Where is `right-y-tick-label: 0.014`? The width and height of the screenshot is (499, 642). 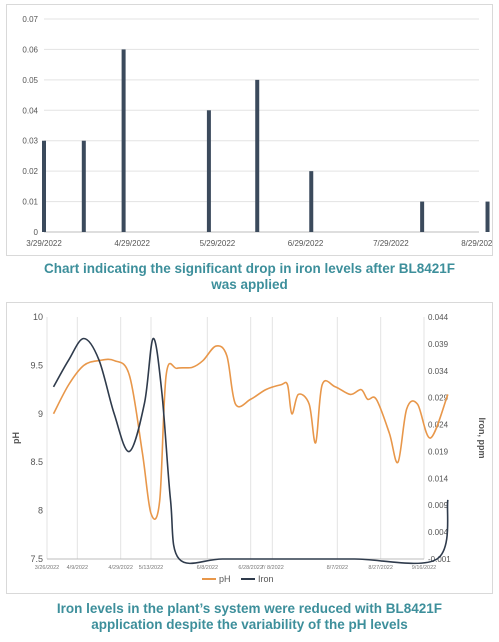 right-y-tick-label: 0.014 is located at coordinates (438, 478).